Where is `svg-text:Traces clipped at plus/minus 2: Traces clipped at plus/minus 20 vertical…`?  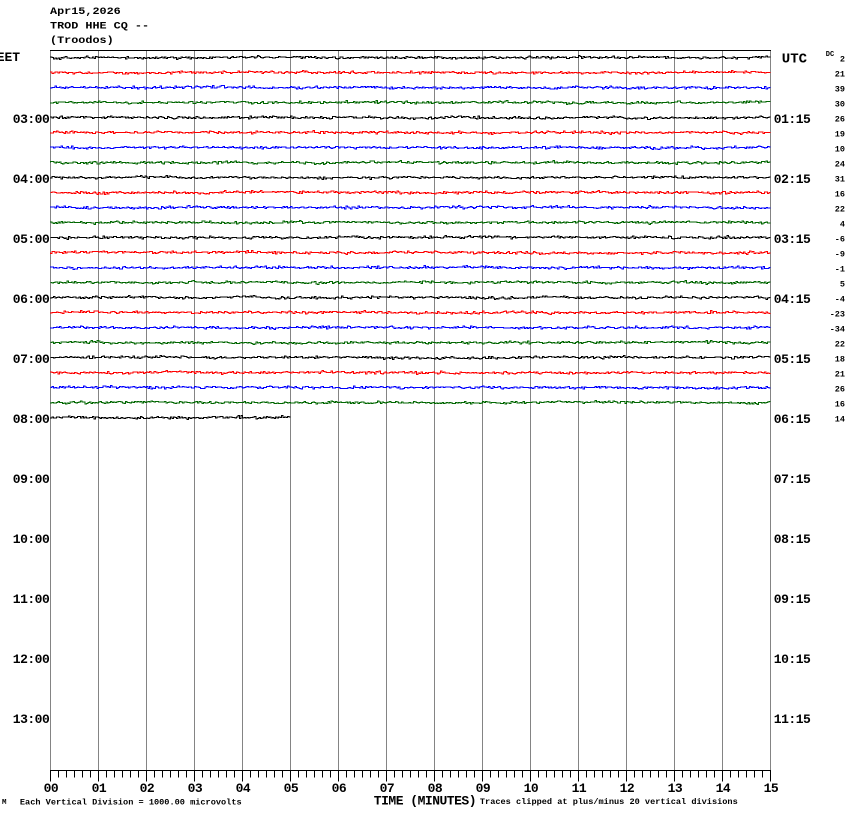 svg-text:Traces clipped at plus/minus 2: Traces clipped at plus/minus 20 vertical… is located at coordinates (609, 802).